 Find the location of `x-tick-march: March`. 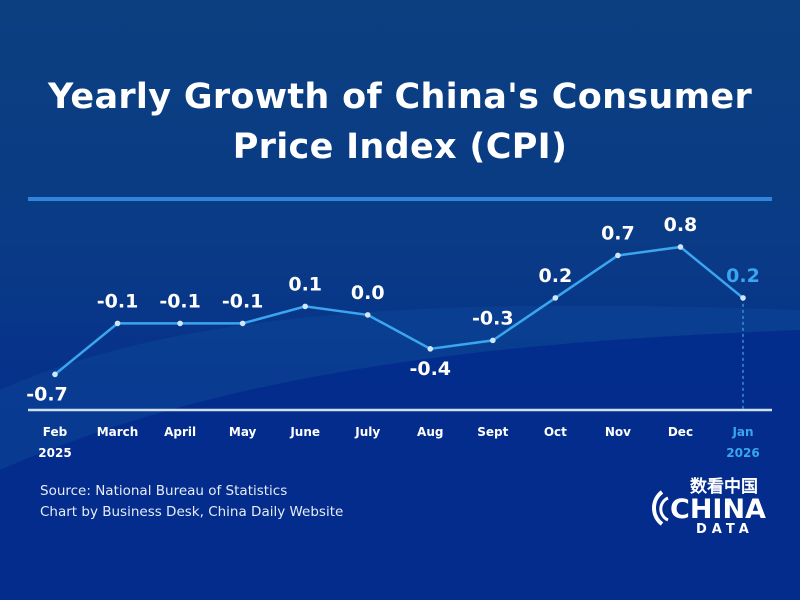

x-tick-march: March is located at coordinates (118, 432).